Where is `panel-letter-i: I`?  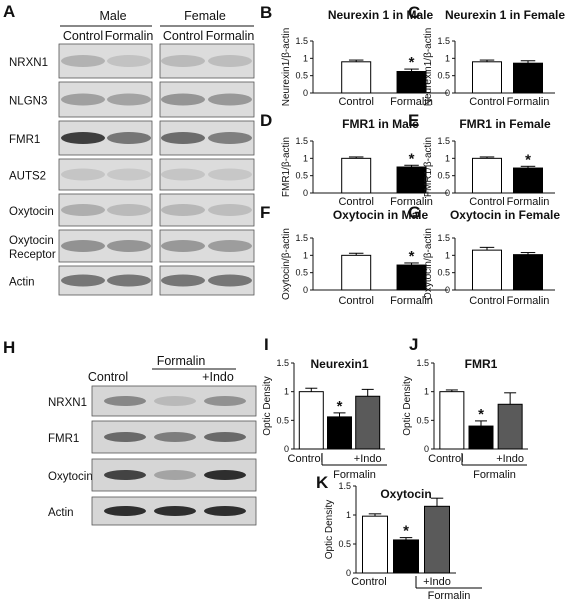 panel-letter-i: I is located at coordinates (266, 344).